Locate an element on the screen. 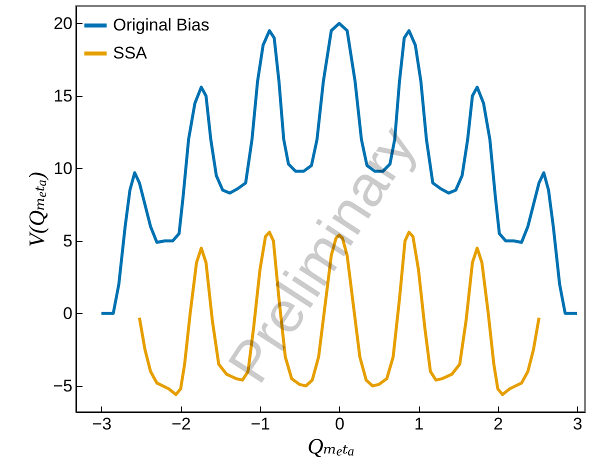 This screenshot has width=599, height=475. y-tick-label: 5 is located at coordinates (67, 240).